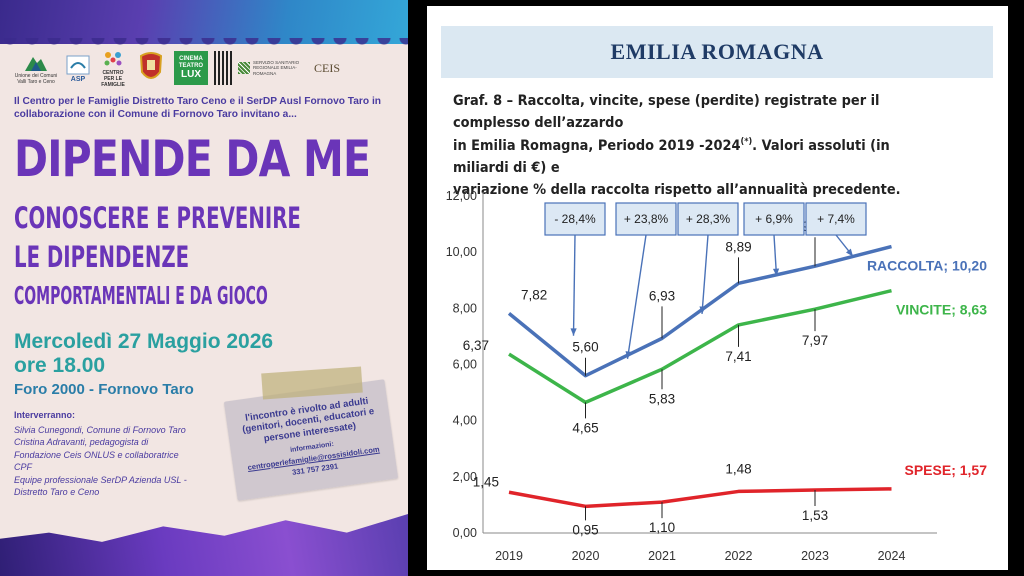 The image size is (1024, 576). Describe the element at coordinates (461, 196) in the screenshot. I see `y-tick-label: 12,00` at that location.